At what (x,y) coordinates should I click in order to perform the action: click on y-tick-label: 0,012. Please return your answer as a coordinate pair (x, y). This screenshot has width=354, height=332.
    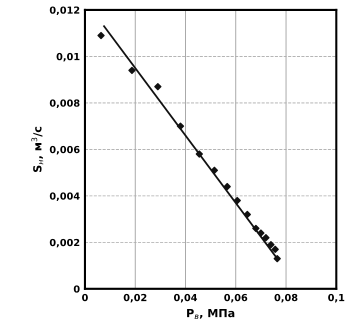
    Looking at the image, I should click on (65, 11).